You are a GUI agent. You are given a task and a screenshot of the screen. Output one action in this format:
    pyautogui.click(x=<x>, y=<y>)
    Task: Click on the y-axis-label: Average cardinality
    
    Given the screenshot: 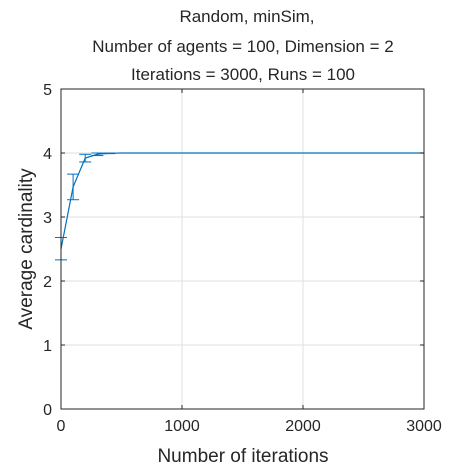 What is the action you would take?
    pyautogui.click(x=26, y=249)
    